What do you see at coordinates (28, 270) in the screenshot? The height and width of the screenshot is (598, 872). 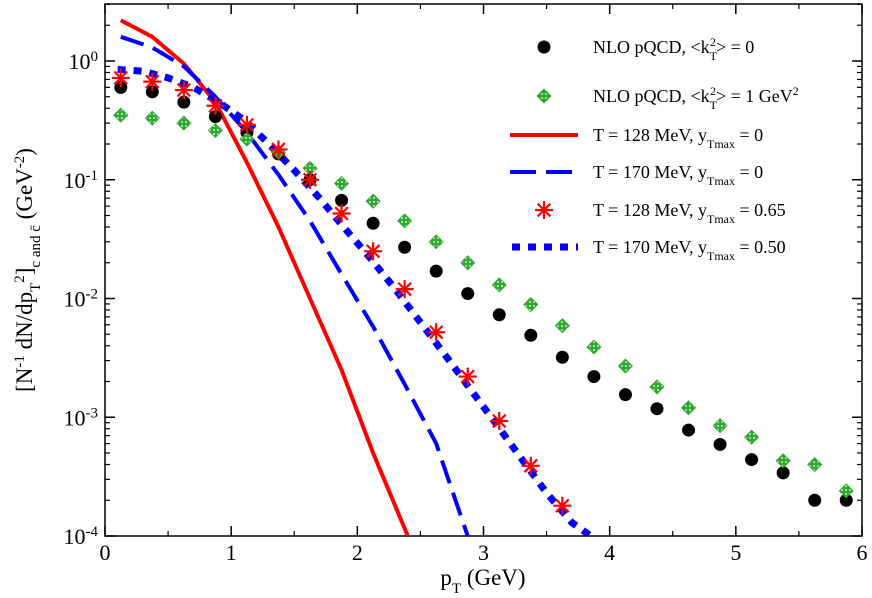 I see `y-axis-label: [N-1 dN/dpT2]c and c̄ (GeV-2)` at bounding box center [28, 270].